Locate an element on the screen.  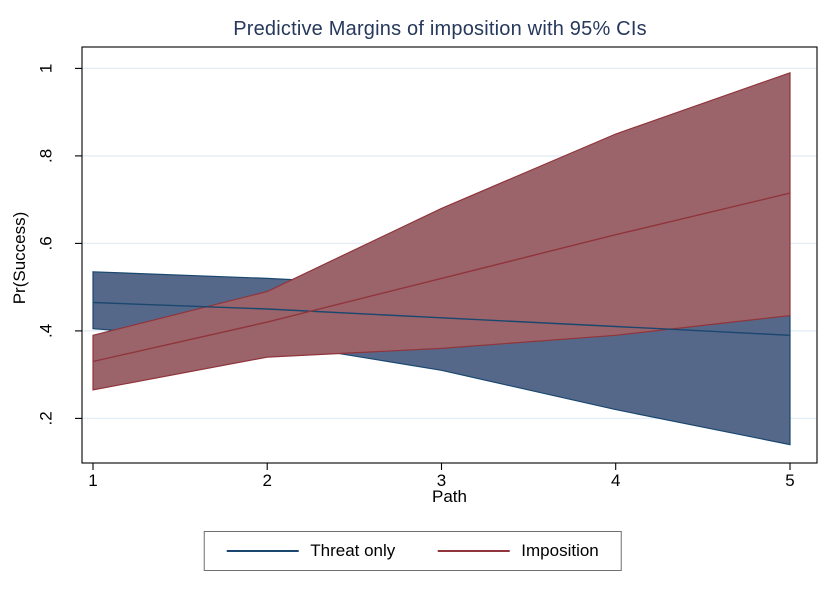
x-tick-label: 5 is located at coordinates (789, 480).